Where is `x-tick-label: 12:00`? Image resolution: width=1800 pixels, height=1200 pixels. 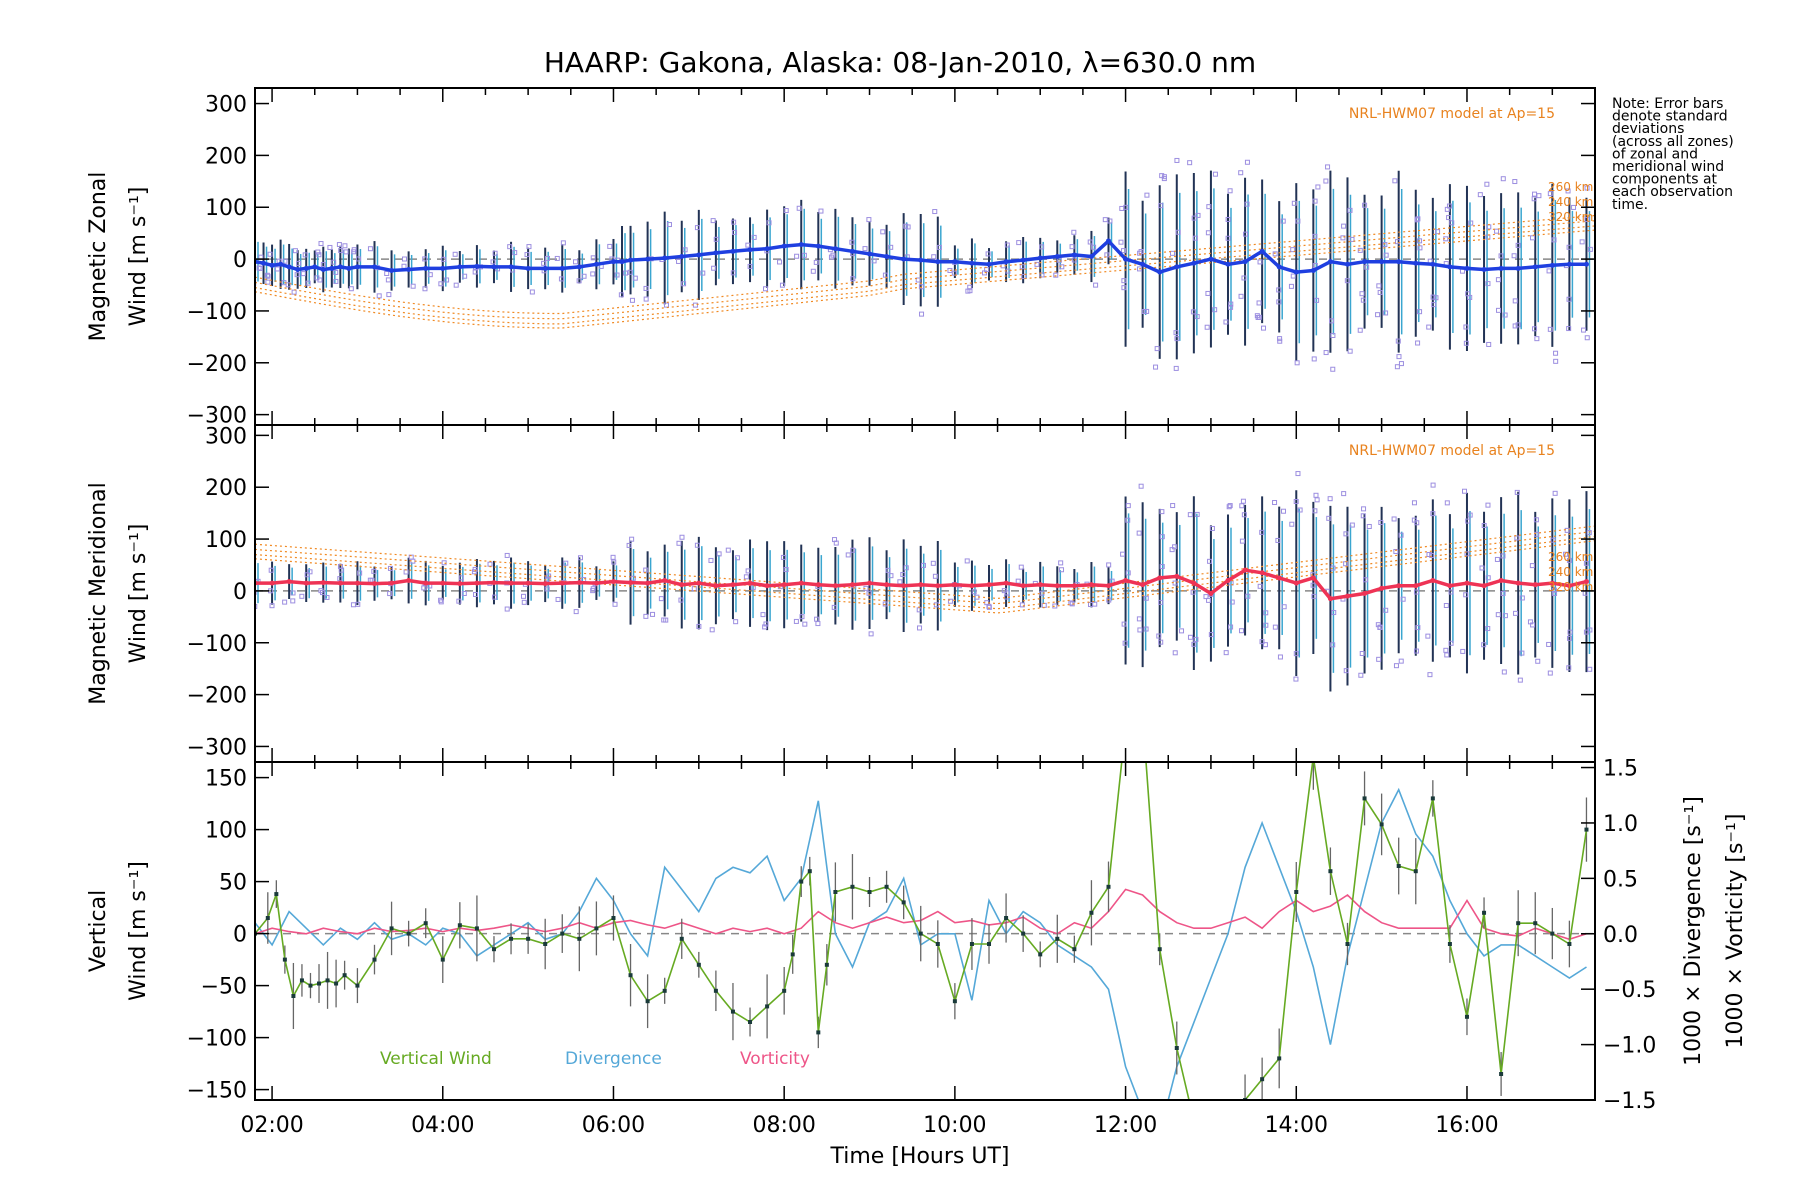 x-tick-label: 12:00 is located at coordinates (1125, 1125).